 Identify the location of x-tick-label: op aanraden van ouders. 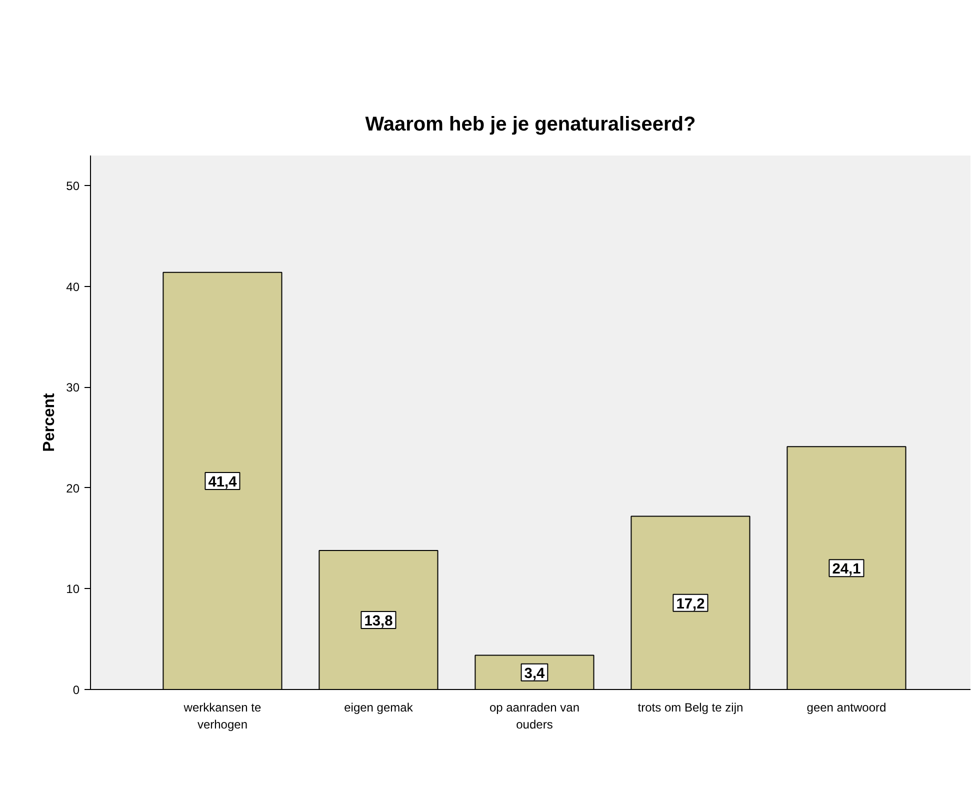
(534, 716).